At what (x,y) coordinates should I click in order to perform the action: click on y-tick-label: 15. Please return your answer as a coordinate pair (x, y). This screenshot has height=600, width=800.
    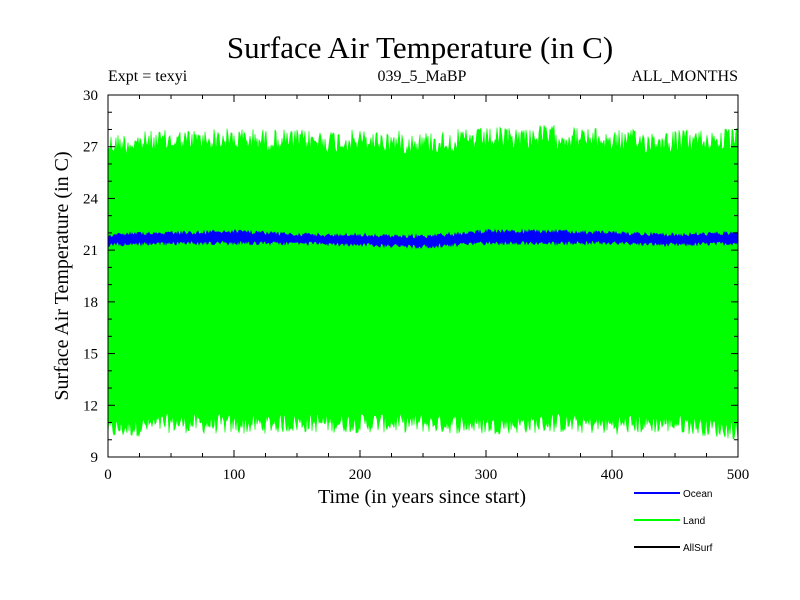
    Looking at the image, I should click on (90, 355).